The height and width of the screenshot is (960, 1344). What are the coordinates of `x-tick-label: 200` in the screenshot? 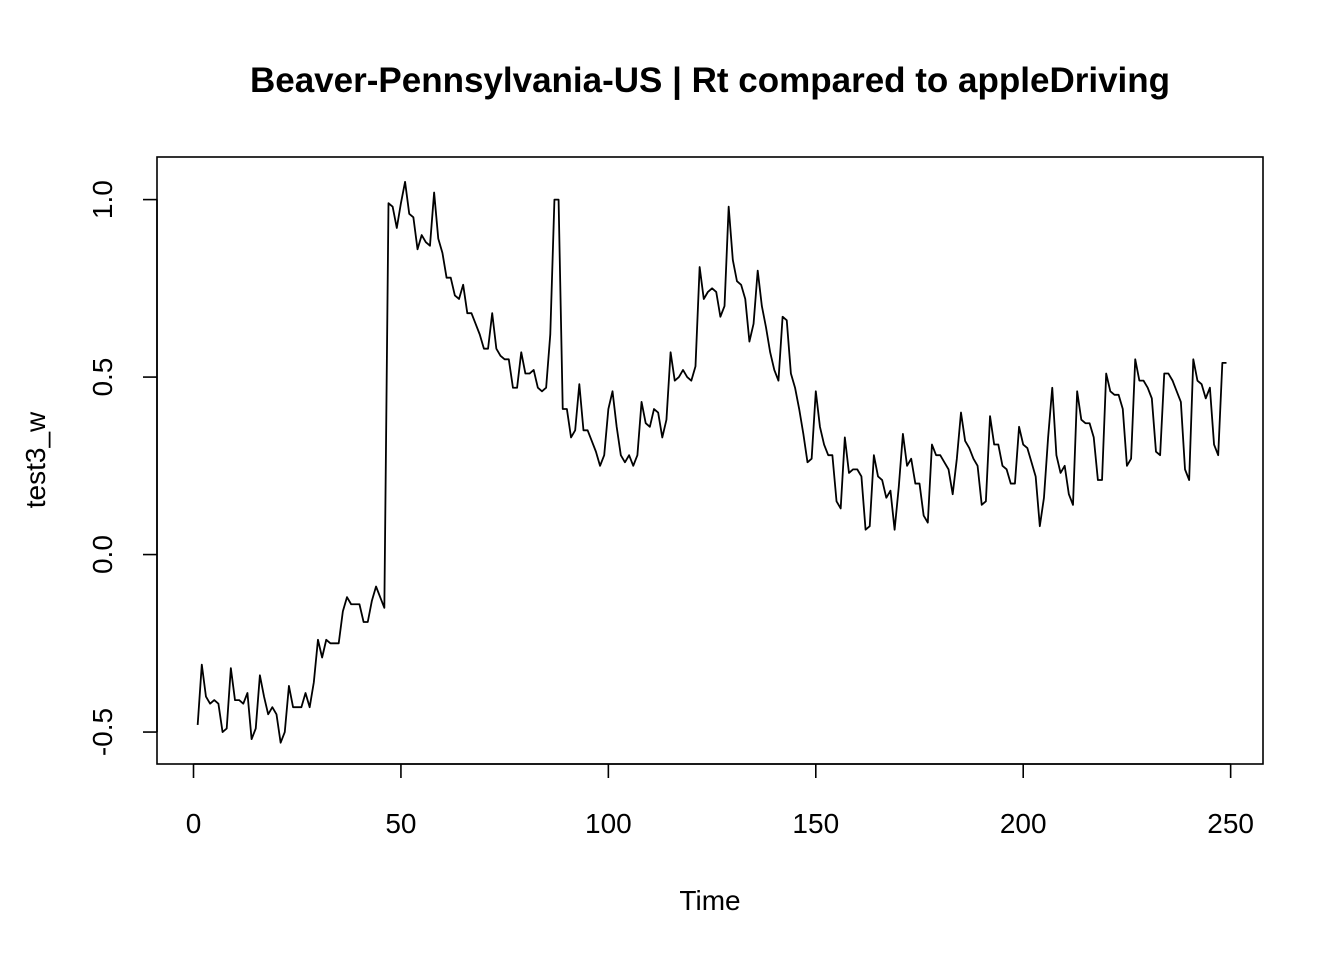 It's located at (1023, 823).